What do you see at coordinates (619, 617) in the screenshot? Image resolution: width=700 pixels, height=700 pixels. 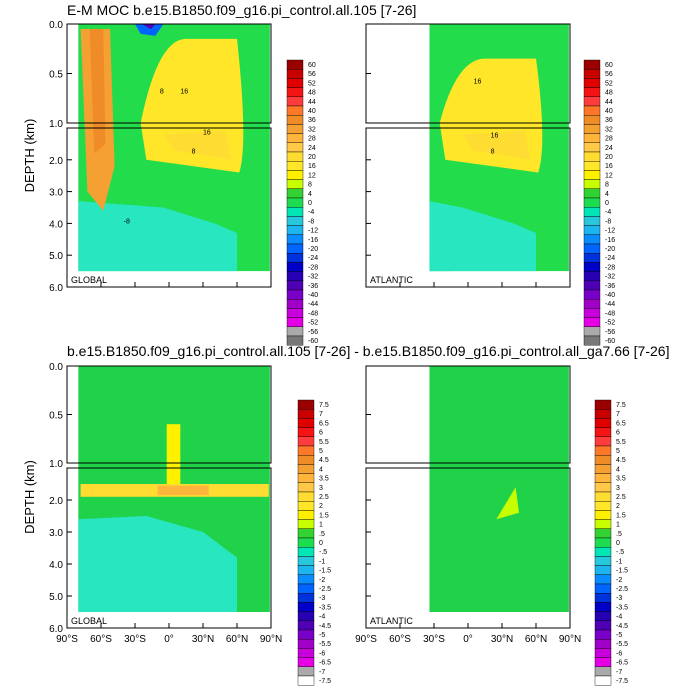 I see `colorbar-label: -4` at bounding box center [619, 617].